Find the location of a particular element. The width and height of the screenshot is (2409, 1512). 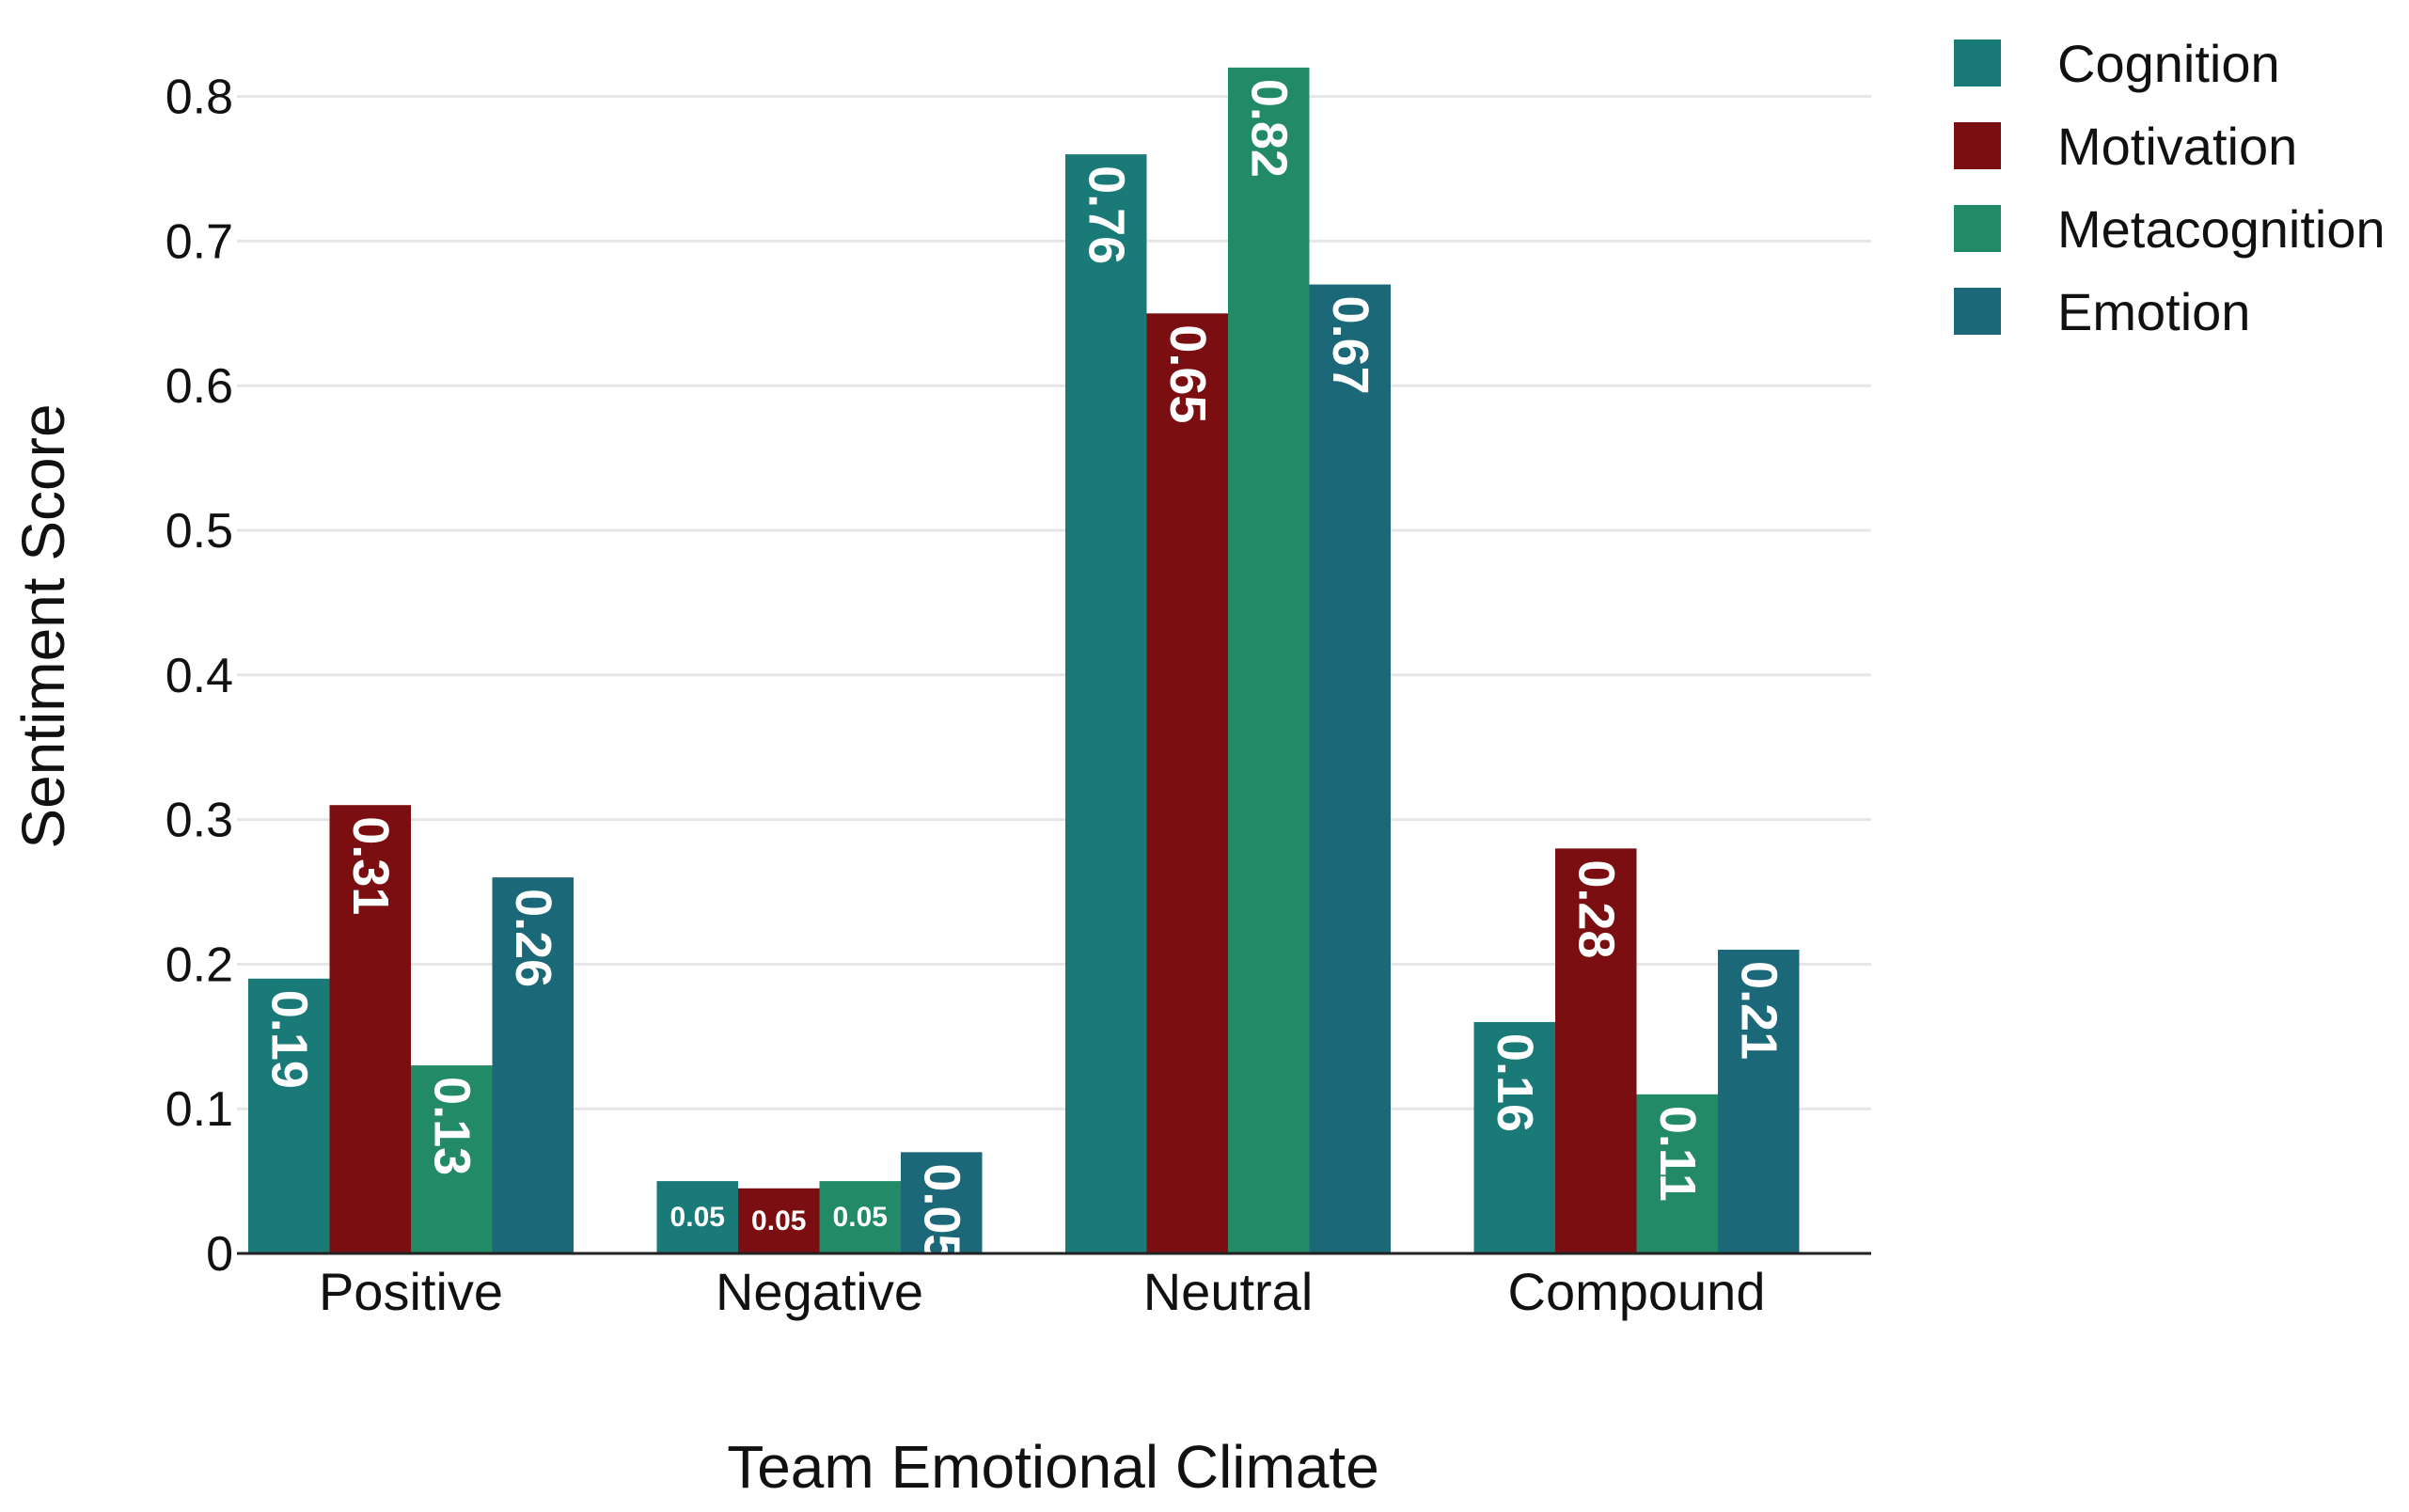

x-axis-title: Team Emotional Climate is located at coordinates (1053, 1467).